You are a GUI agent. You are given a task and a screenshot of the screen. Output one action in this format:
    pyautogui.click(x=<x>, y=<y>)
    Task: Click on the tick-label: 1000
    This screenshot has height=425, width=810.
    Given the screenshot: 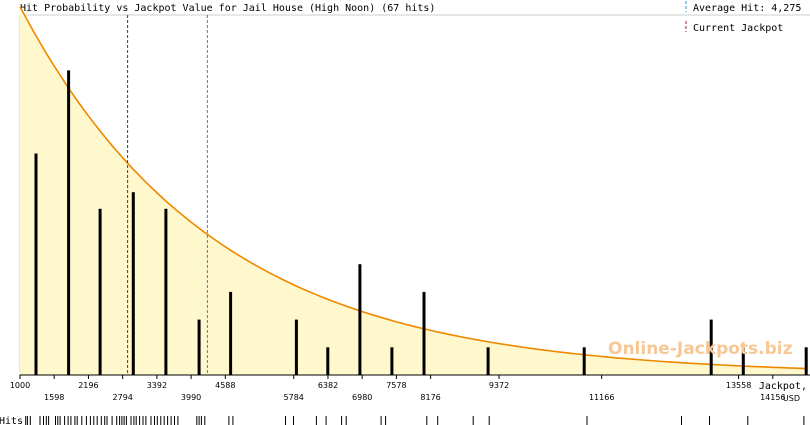 What is the action you would take?
    pyautogui.click(x=20, y=385)
    